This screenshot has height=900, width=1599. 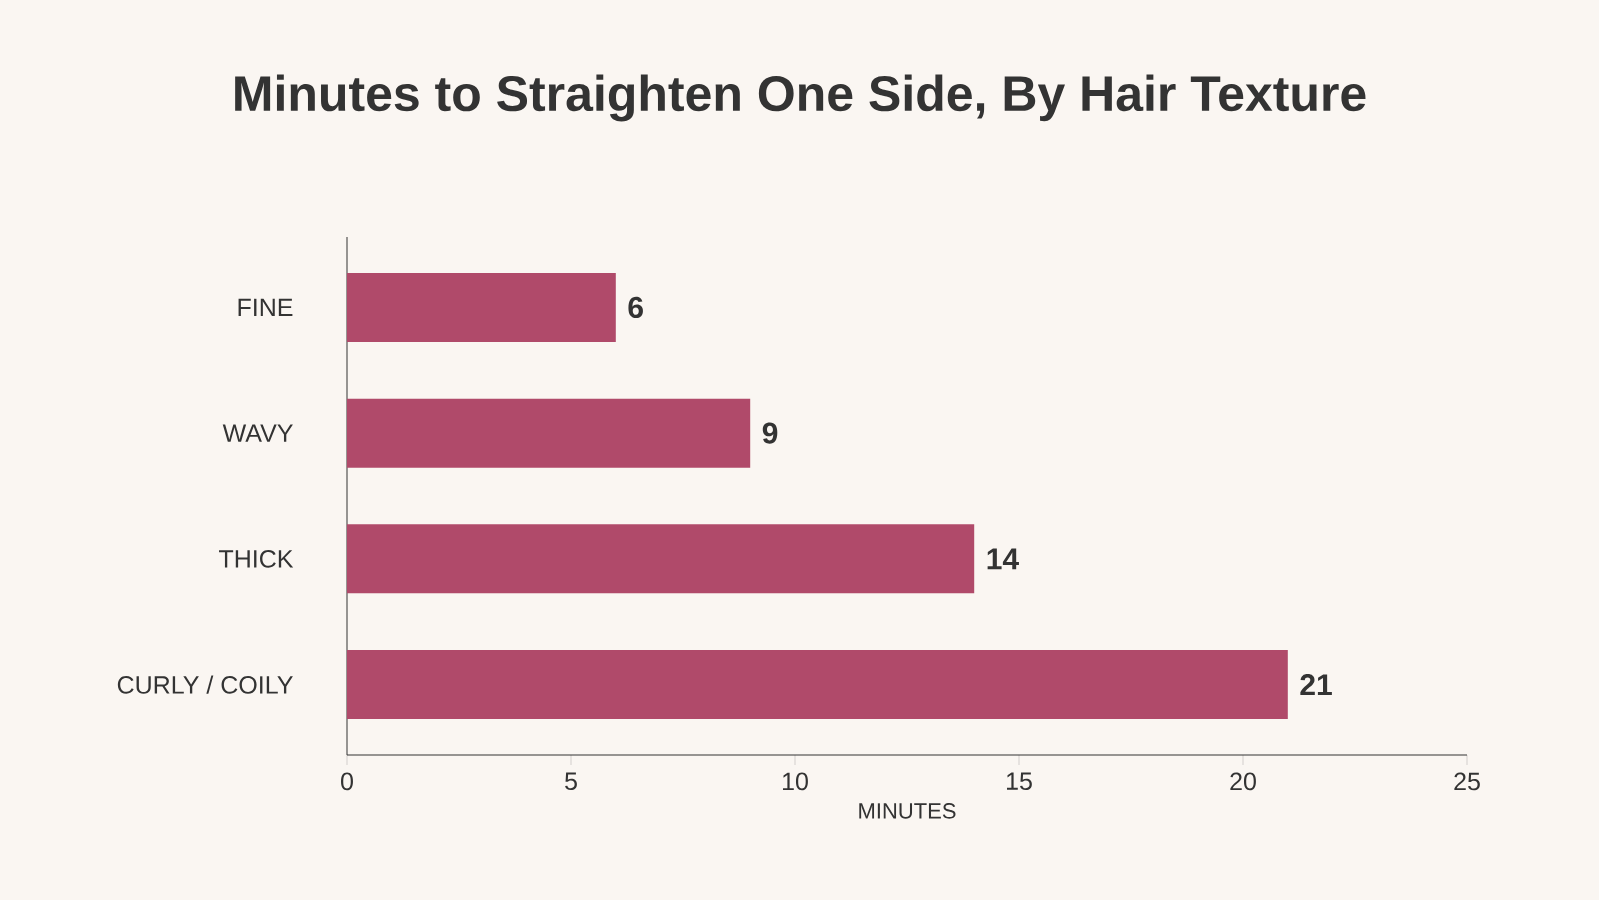 What do you see at coordinates (907, 811) in the screenshot?
I see `x-axis-title: MINUTES` at bounding box center [907, 811].